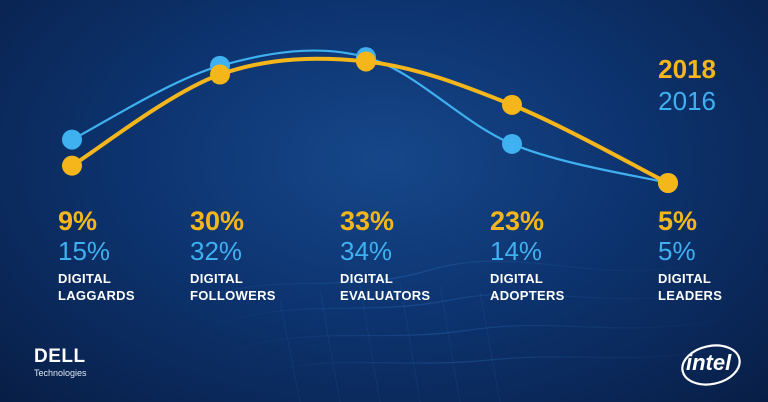 The height and width of the screenshot is (402, 768). Describe the element at coordinates (550, 255) in the screenshot. I see `category-block-3: 23% 14% DIGITAL ADOPTERS` at that location.